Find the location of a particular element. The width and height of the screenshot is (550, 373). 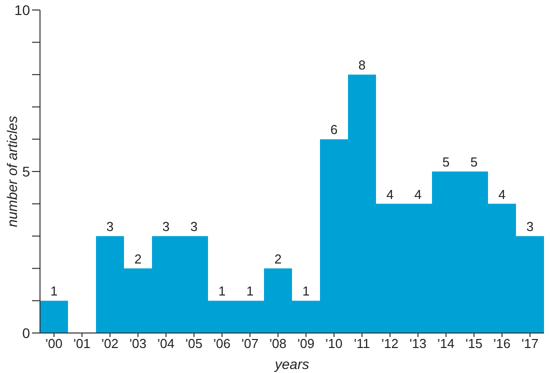

y-tick-label: 5 is located at coordinates (26, 171).